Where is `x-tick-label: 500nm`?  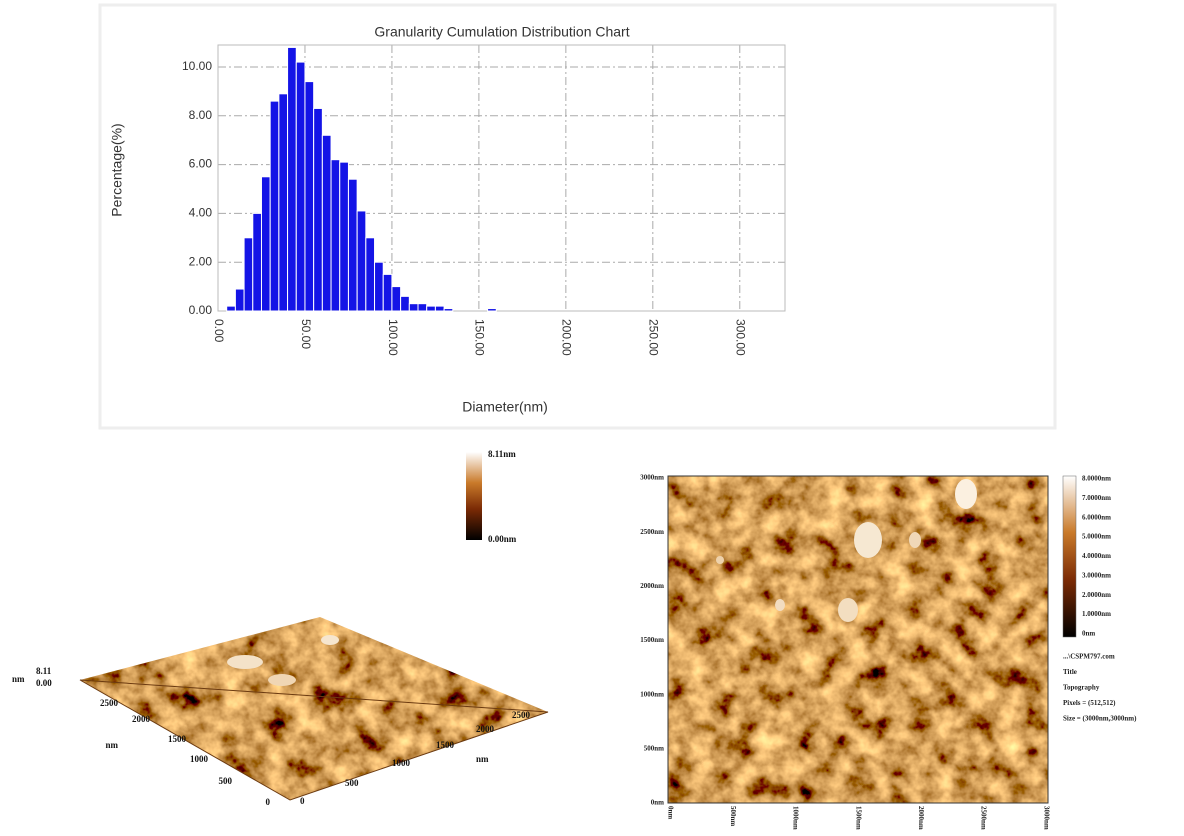 x-tick-label: 500nm is located at coordinates (733, 816).